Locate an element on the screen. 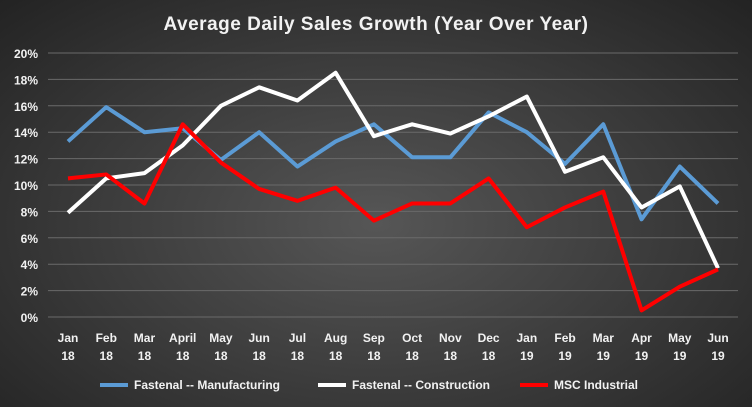 Image resolution: width=752 pixels, height=407 pixels. x-tick-label: Aug is located at coordinates (335, 338).